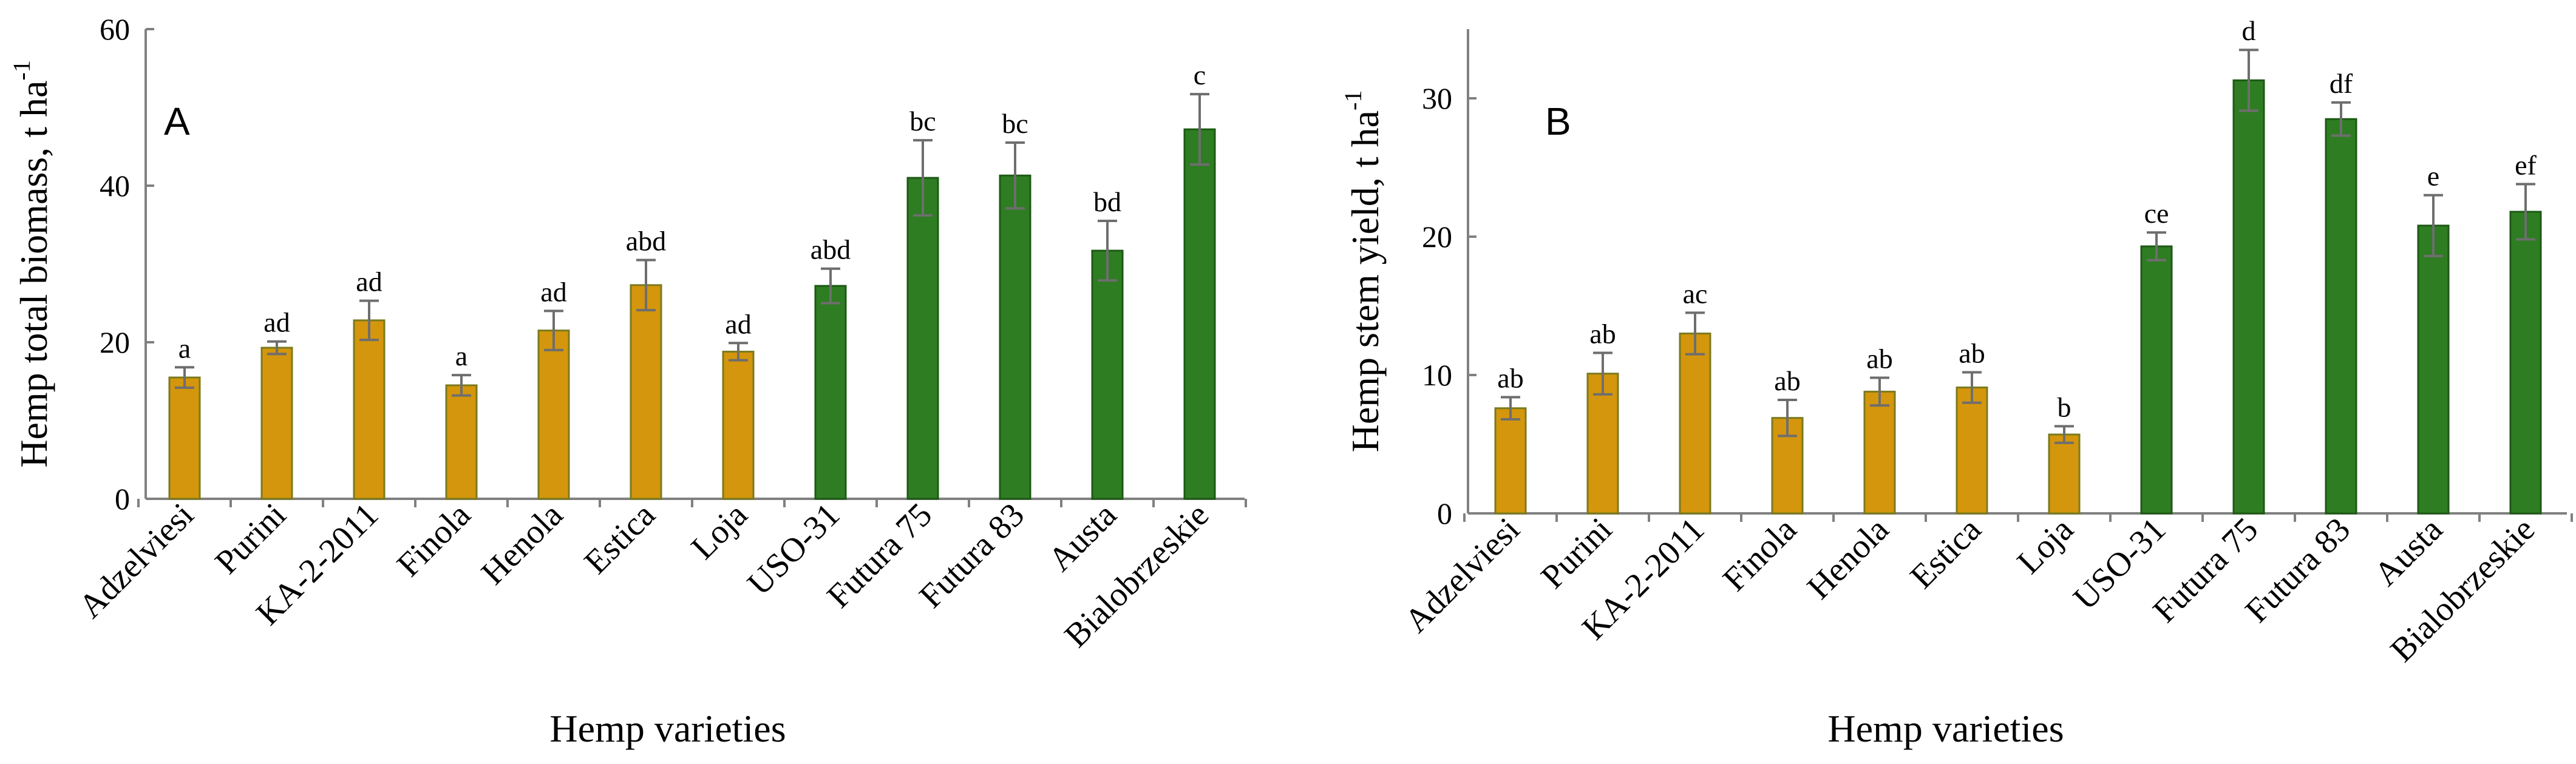  Describe the element at coordinates (1437, 375) in the screenshot. I see `y-tick-label: 10` at that location.